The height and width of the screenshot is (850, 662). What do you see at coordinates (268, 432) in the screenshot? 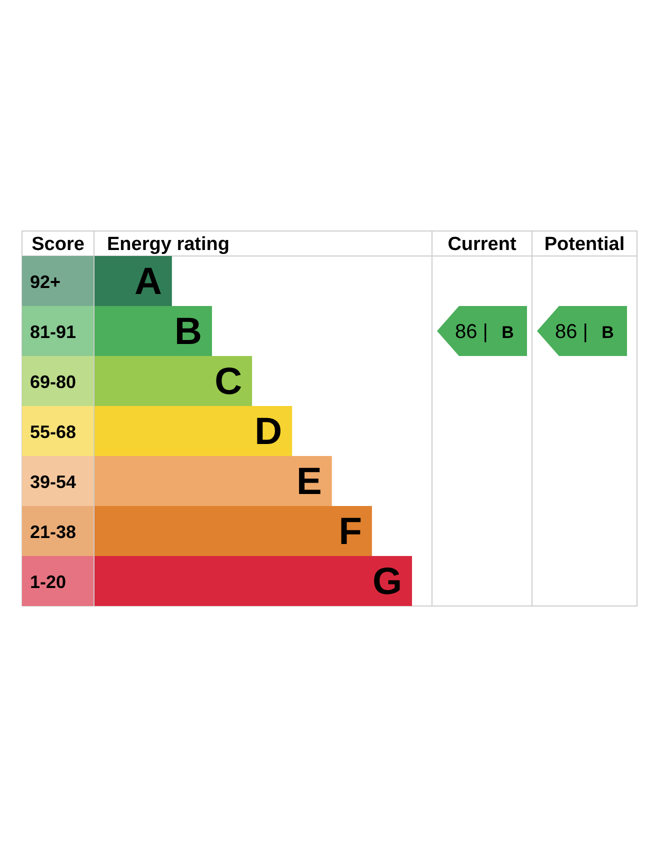
I see `annotation: D` at bounding box center [268, 432].